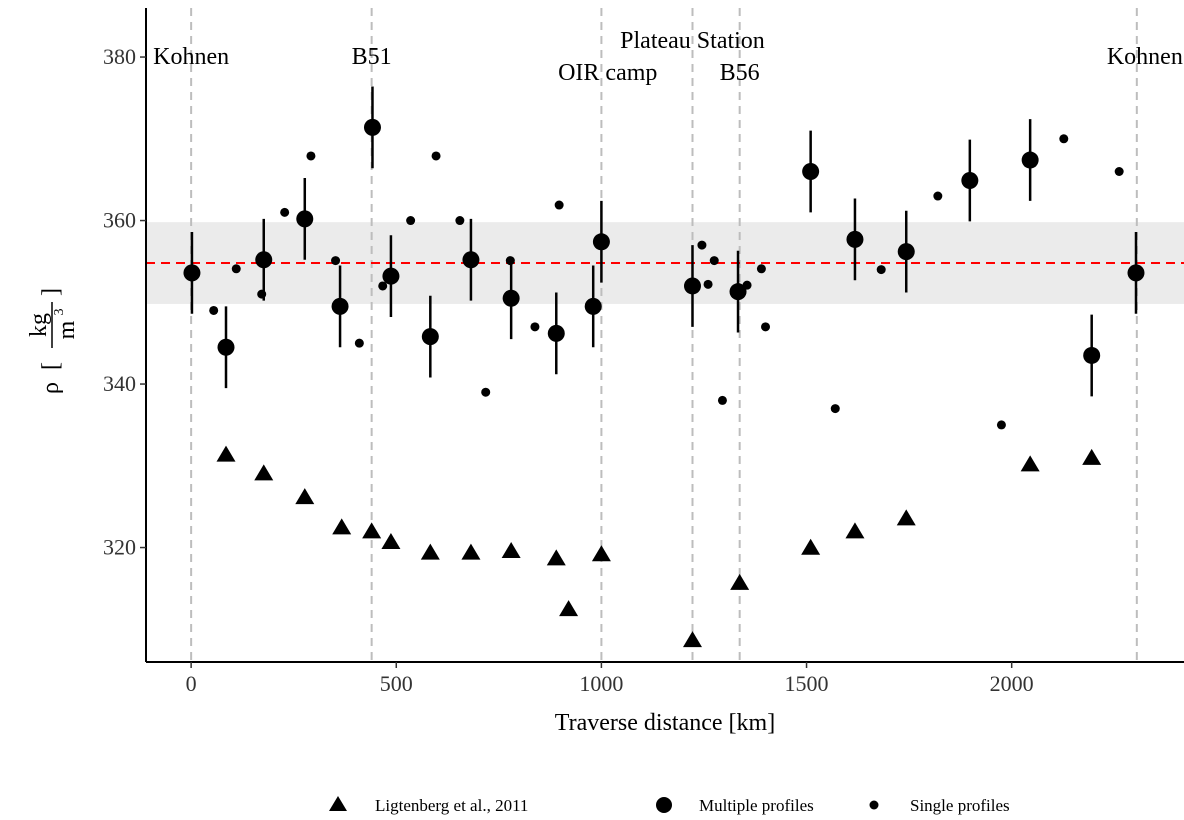 This screenshot has height=820, width=1184. What do you see at coordinates (664, 805) in the screenshot?
I see `legend-large-circle-marker` at bounding box center [664, 805].